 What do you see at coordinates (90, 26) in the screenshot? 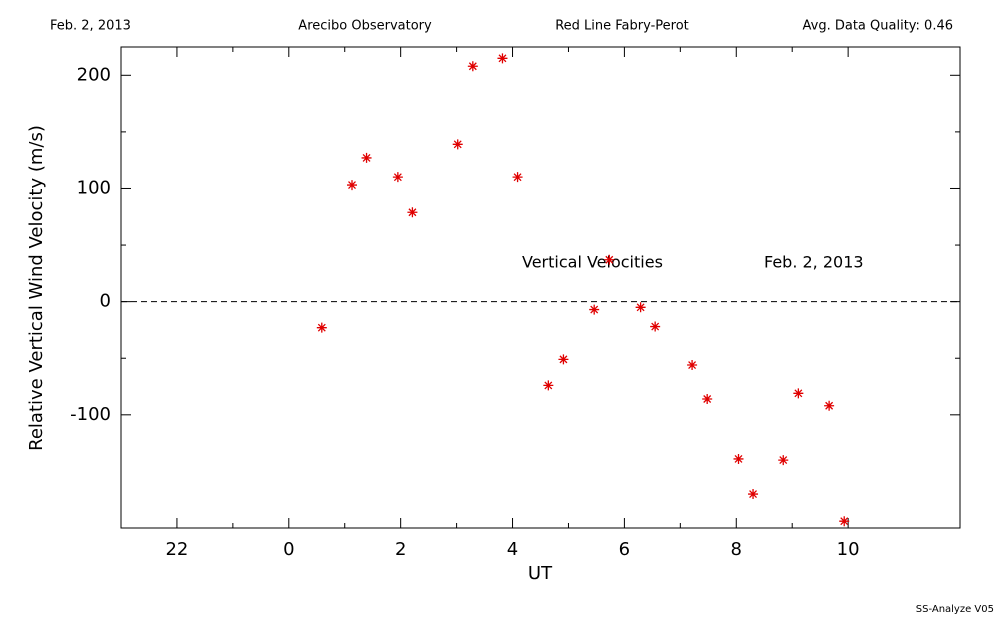
I see `header-date: Feb. 2, 2013` at bounding box center [90, 26].